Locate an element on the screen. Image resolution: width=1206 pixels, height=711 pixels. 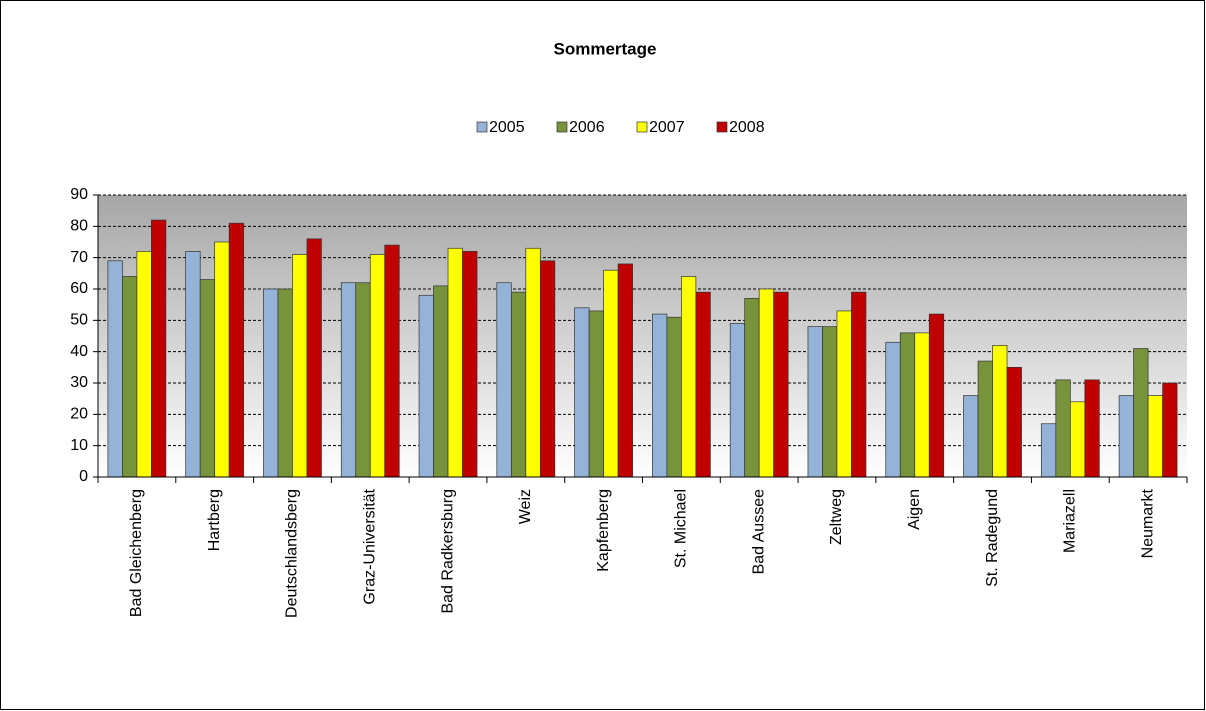
chart-title: Sommertage is located at coordinates (605, 48).